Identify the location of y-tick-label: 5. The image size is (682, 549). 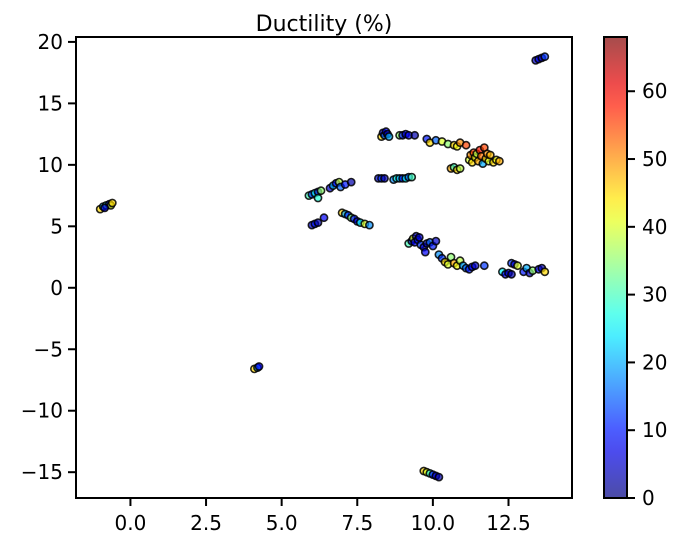
(56, 226).